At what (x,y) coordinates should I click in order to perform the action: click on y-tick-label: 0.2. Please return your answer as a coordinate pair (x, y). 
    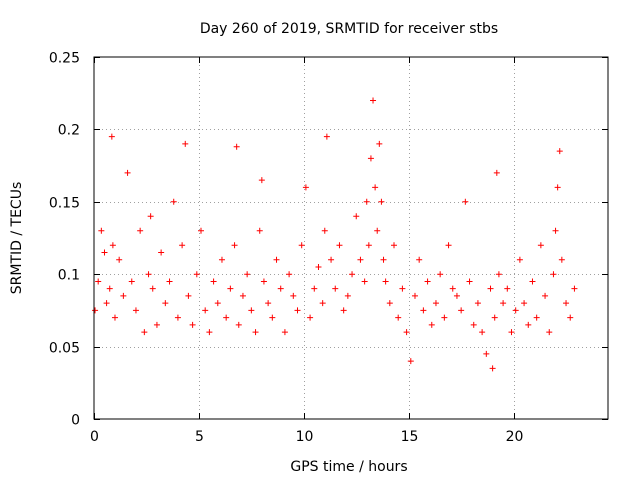
    Looking at the image, I should click on (69, 131).